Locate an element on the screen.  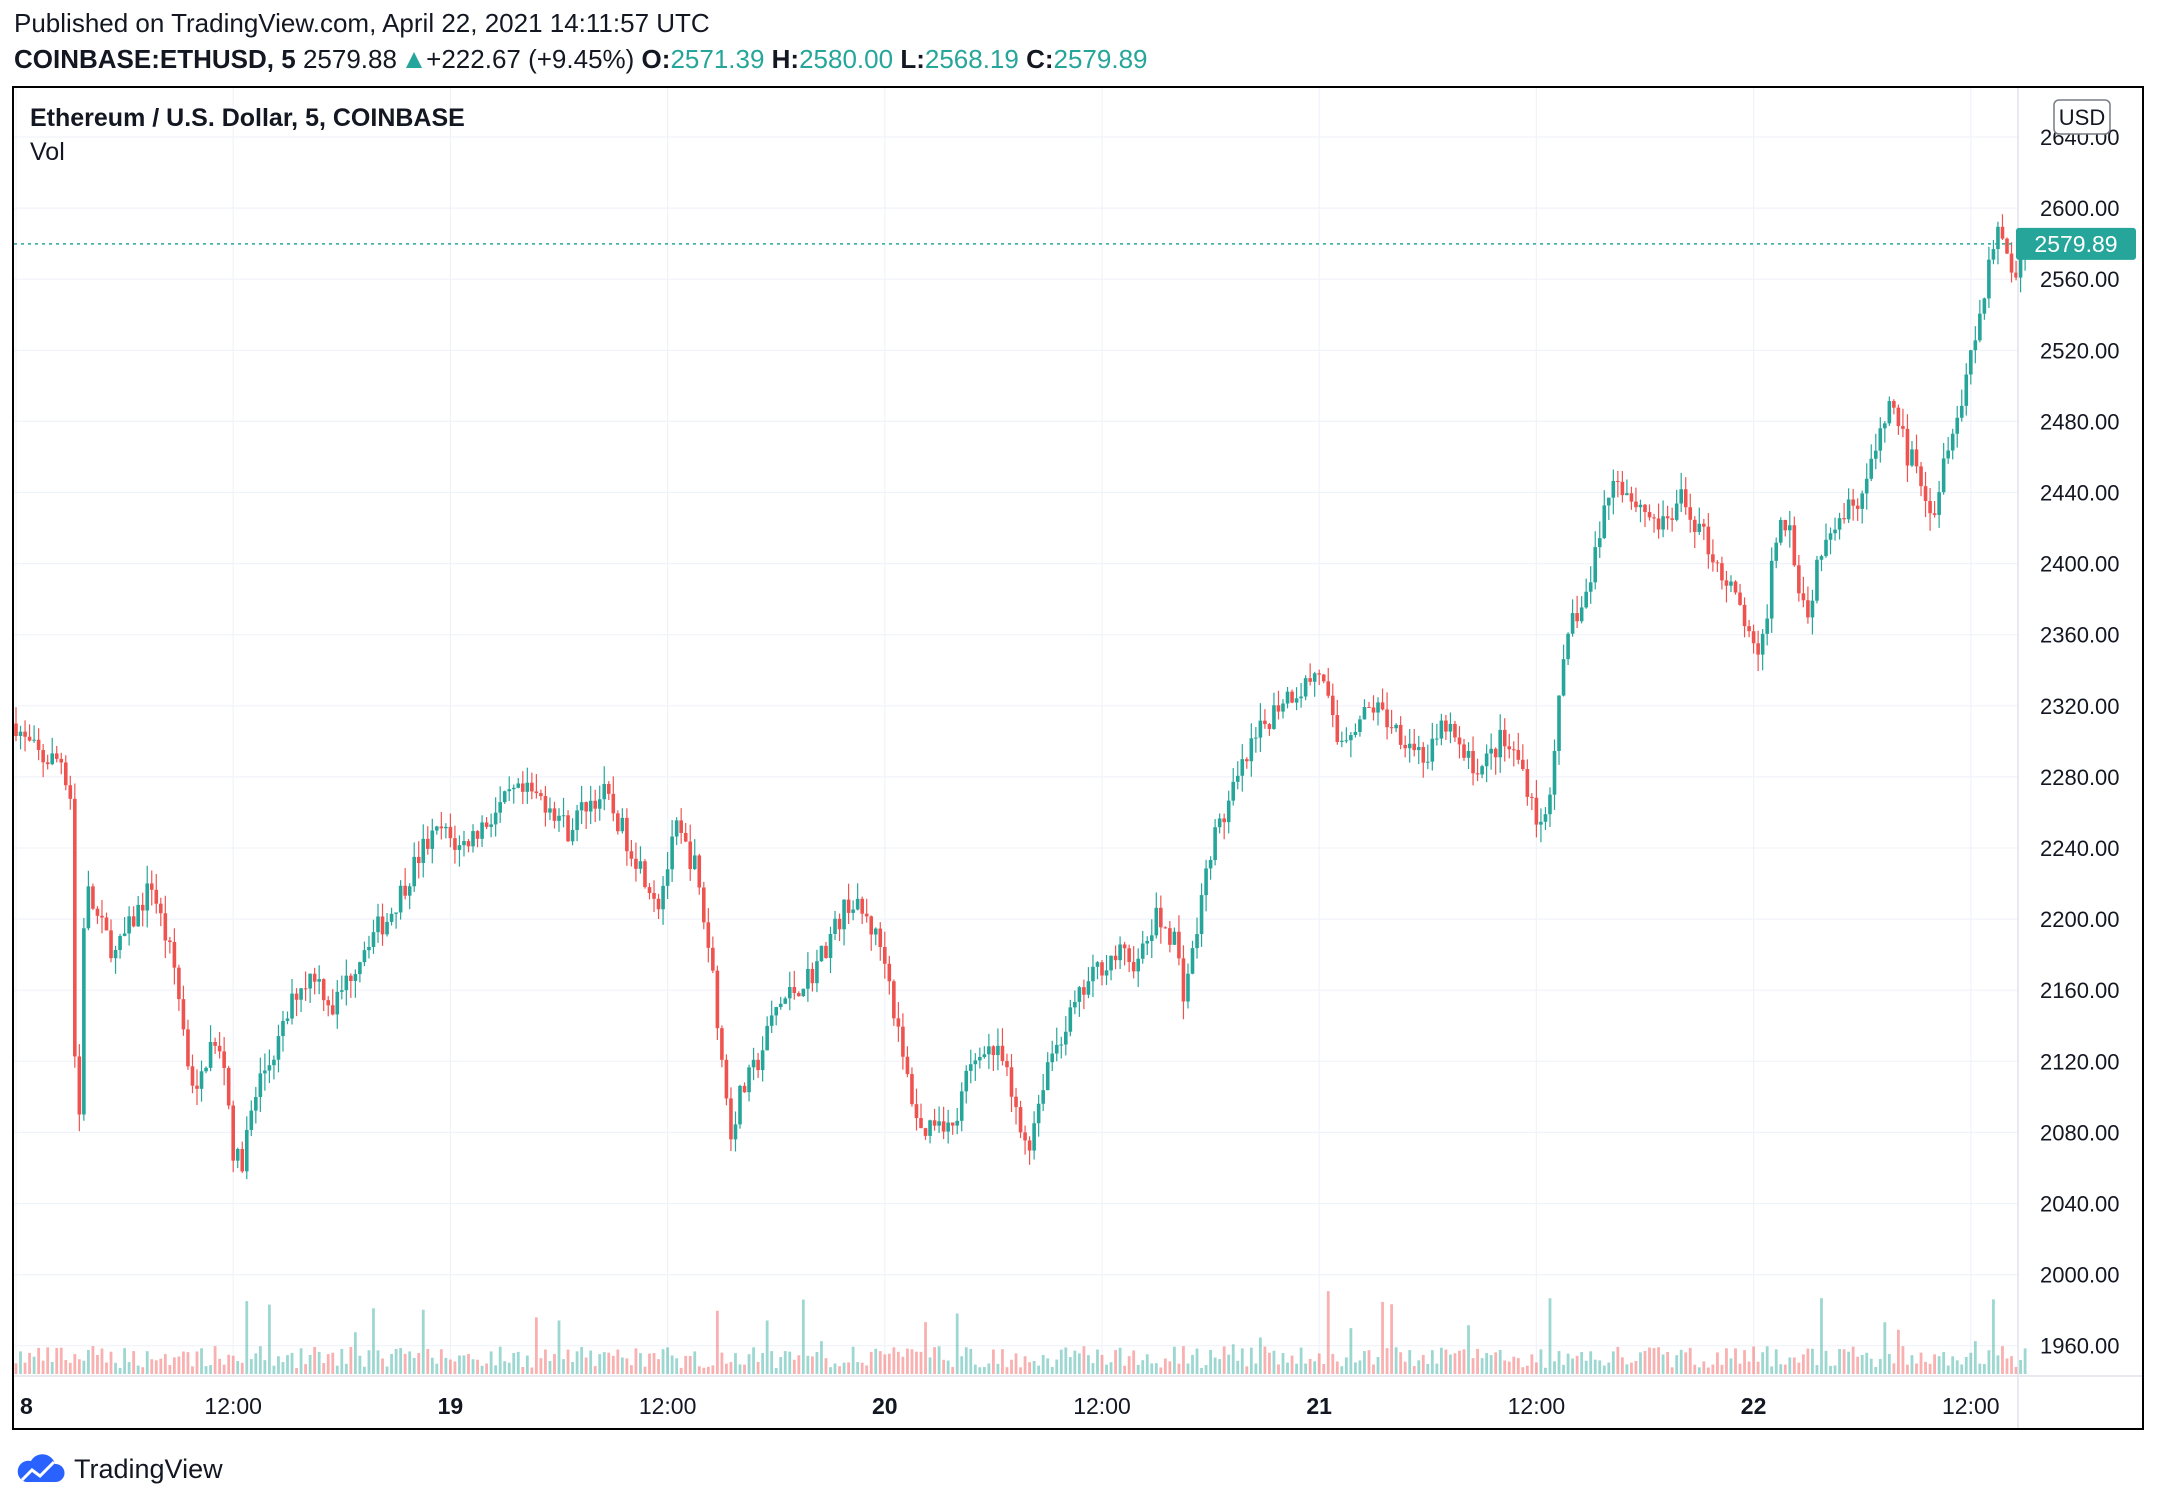
high-label: H: is located at coordinates (785, 59).